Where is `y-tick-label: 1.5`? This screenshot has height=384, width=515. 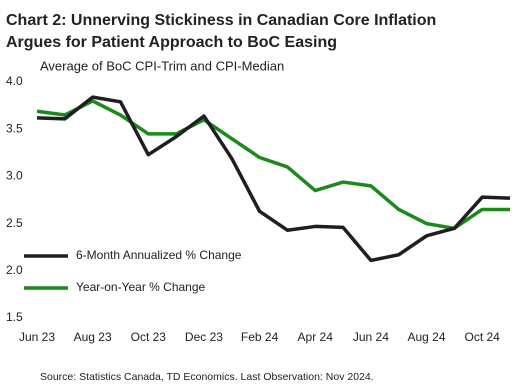
y-tick-label: 1.5 is located at coordinates (14, 317).